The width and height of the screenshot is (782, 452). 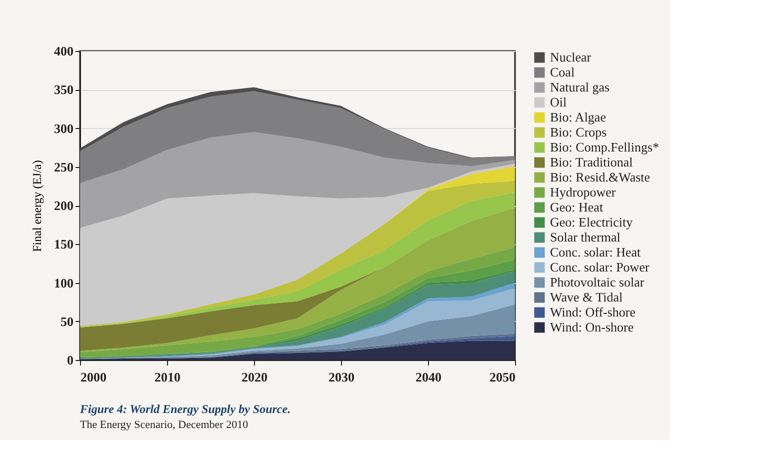 I want to click on y-tick-label: 150, so click(x=64, y=244).